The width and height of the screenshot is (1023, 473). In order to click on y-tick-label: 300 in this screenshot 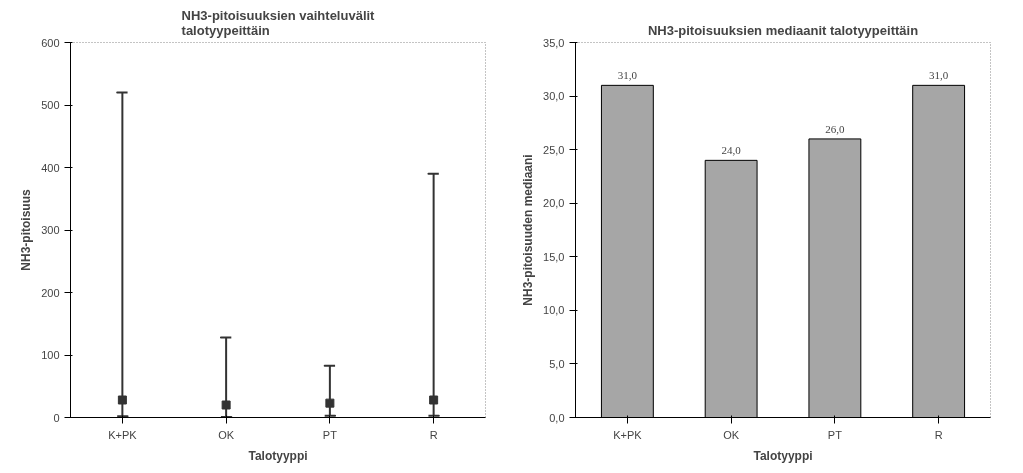, I will do `click(50, 230)`.